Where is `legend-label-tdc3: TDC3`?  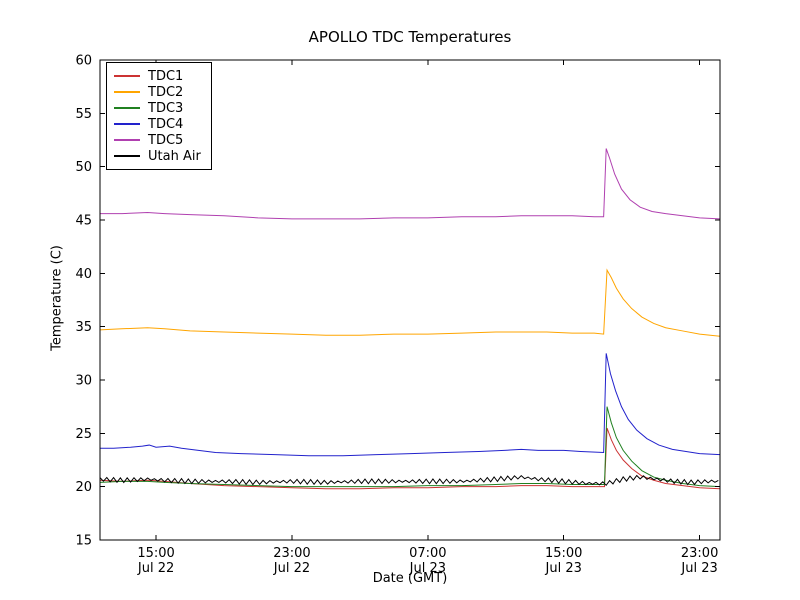 legend-label-tdc3: TDC3 is located at coordinates (166, 108).